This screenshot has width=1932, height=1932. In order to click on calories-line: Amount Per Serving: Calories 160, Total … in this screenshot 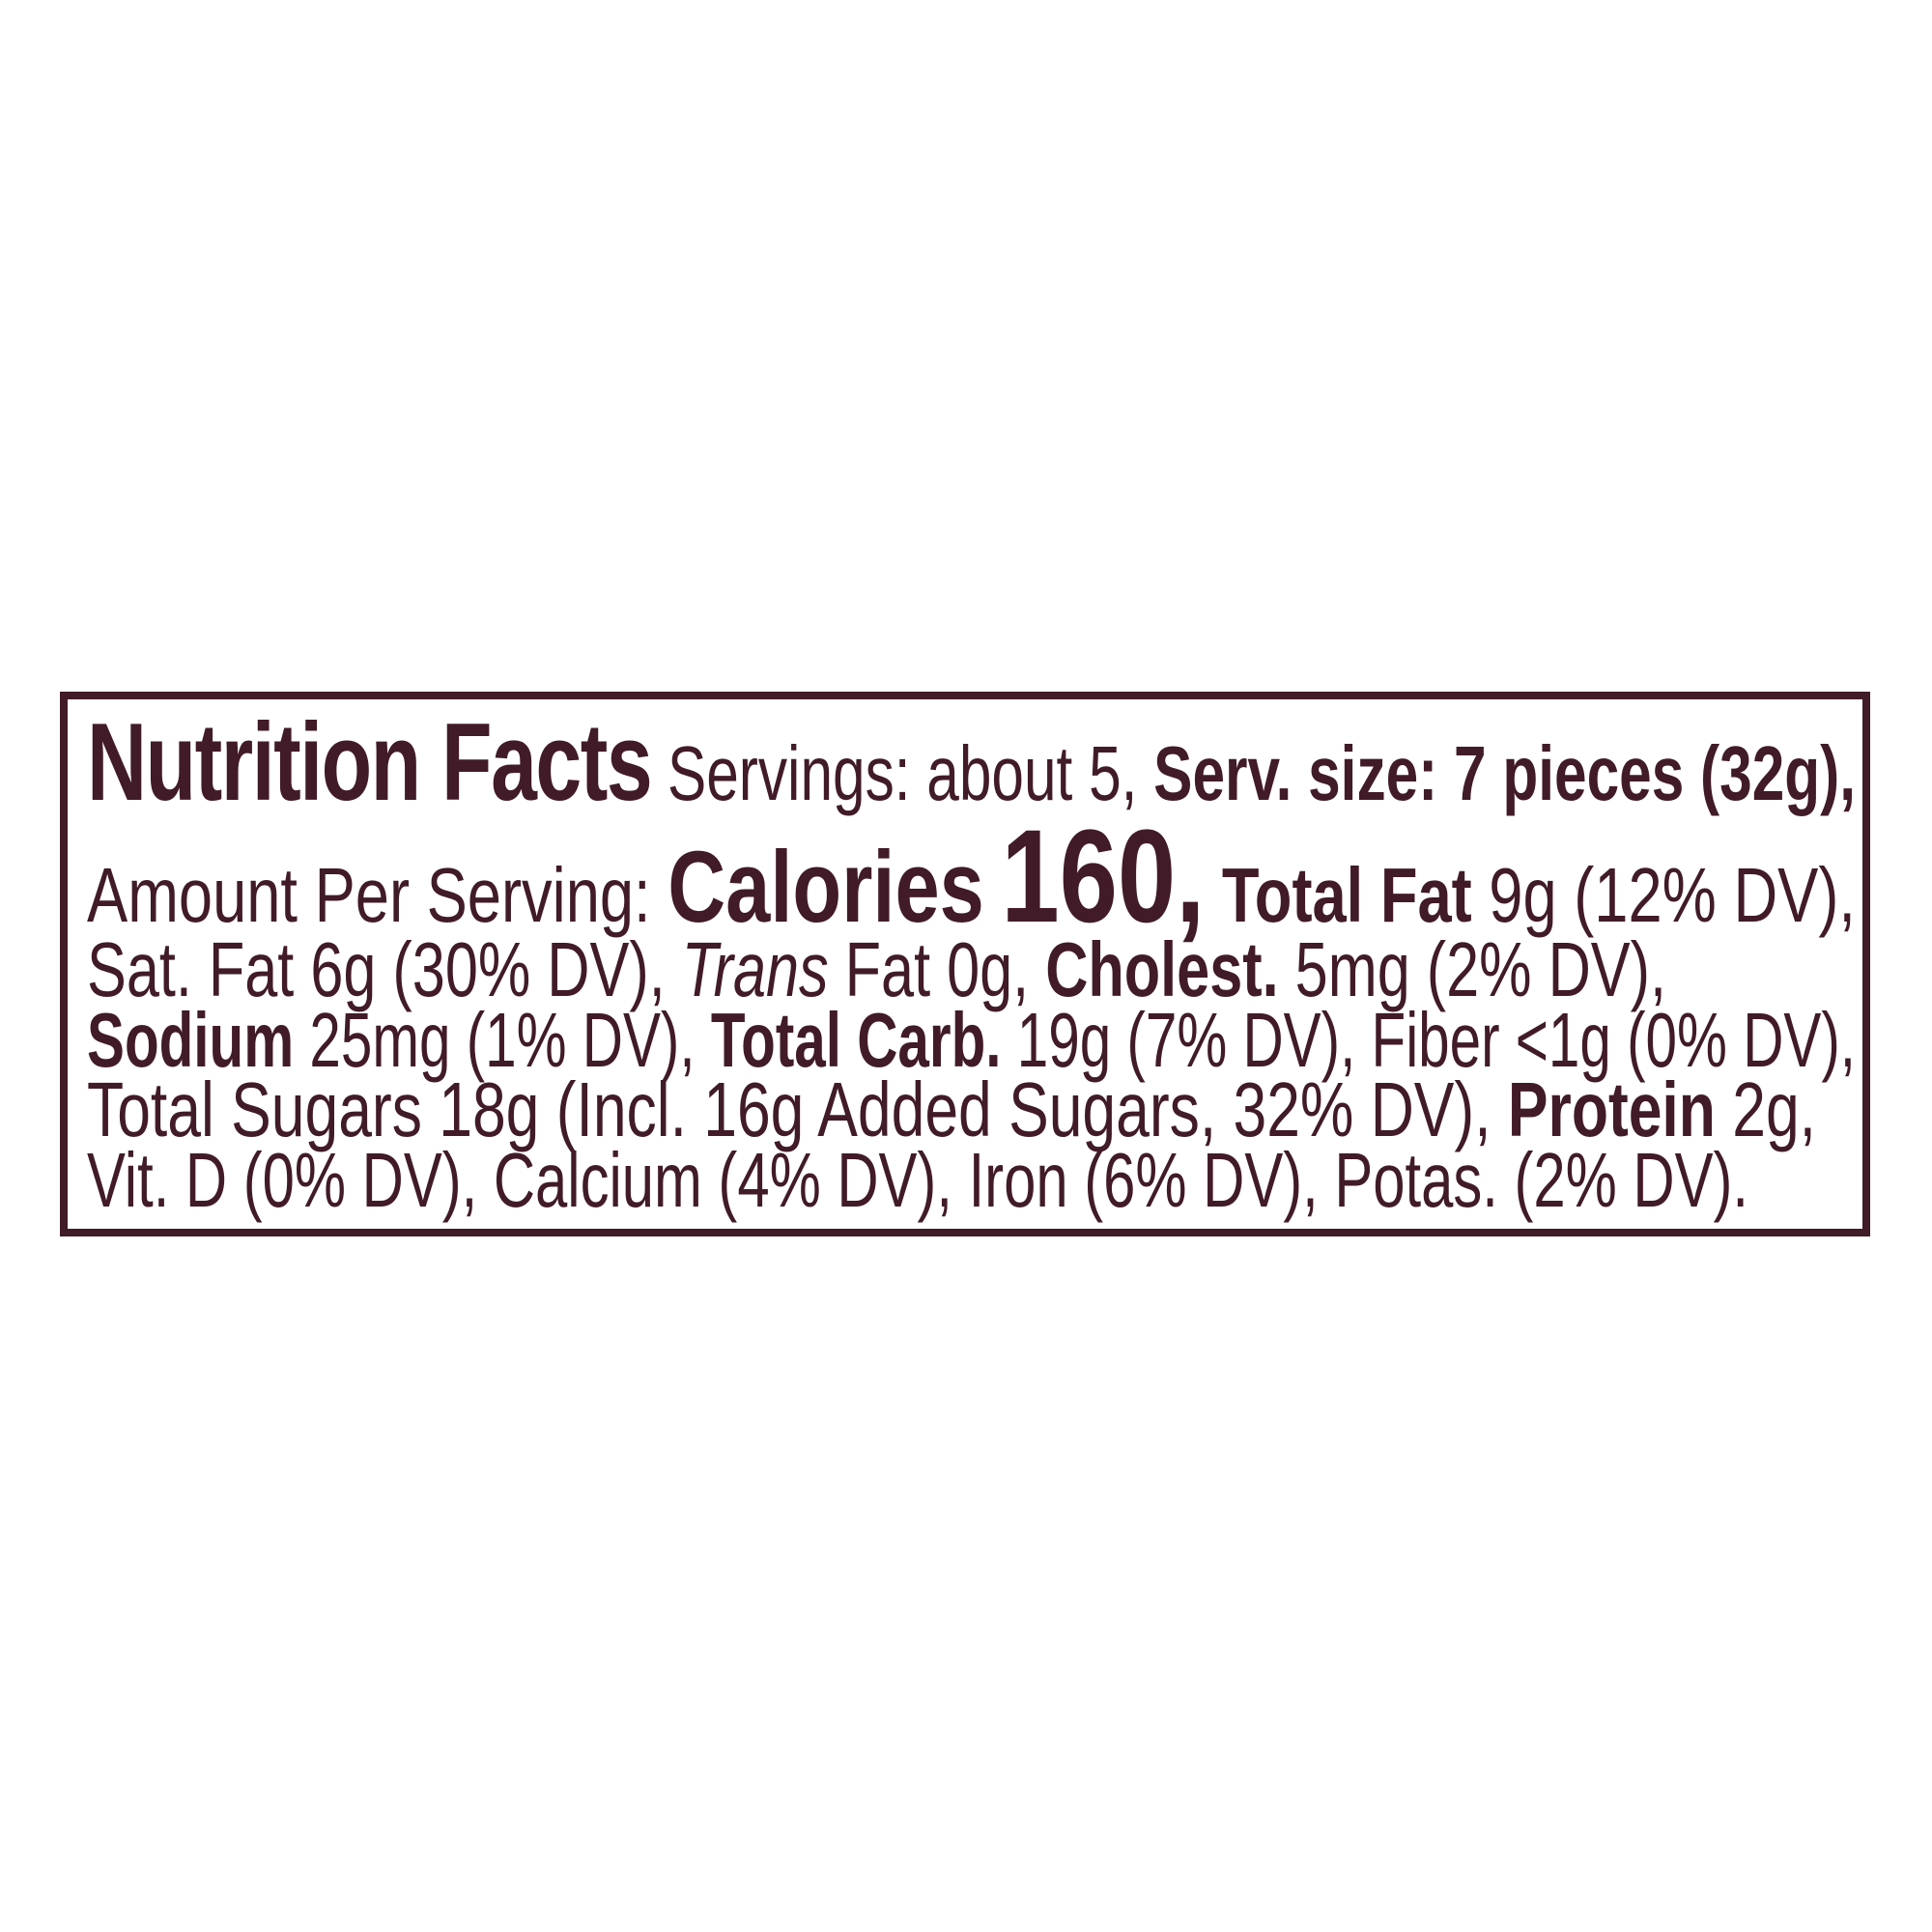, I will do `click(971, 876)`.